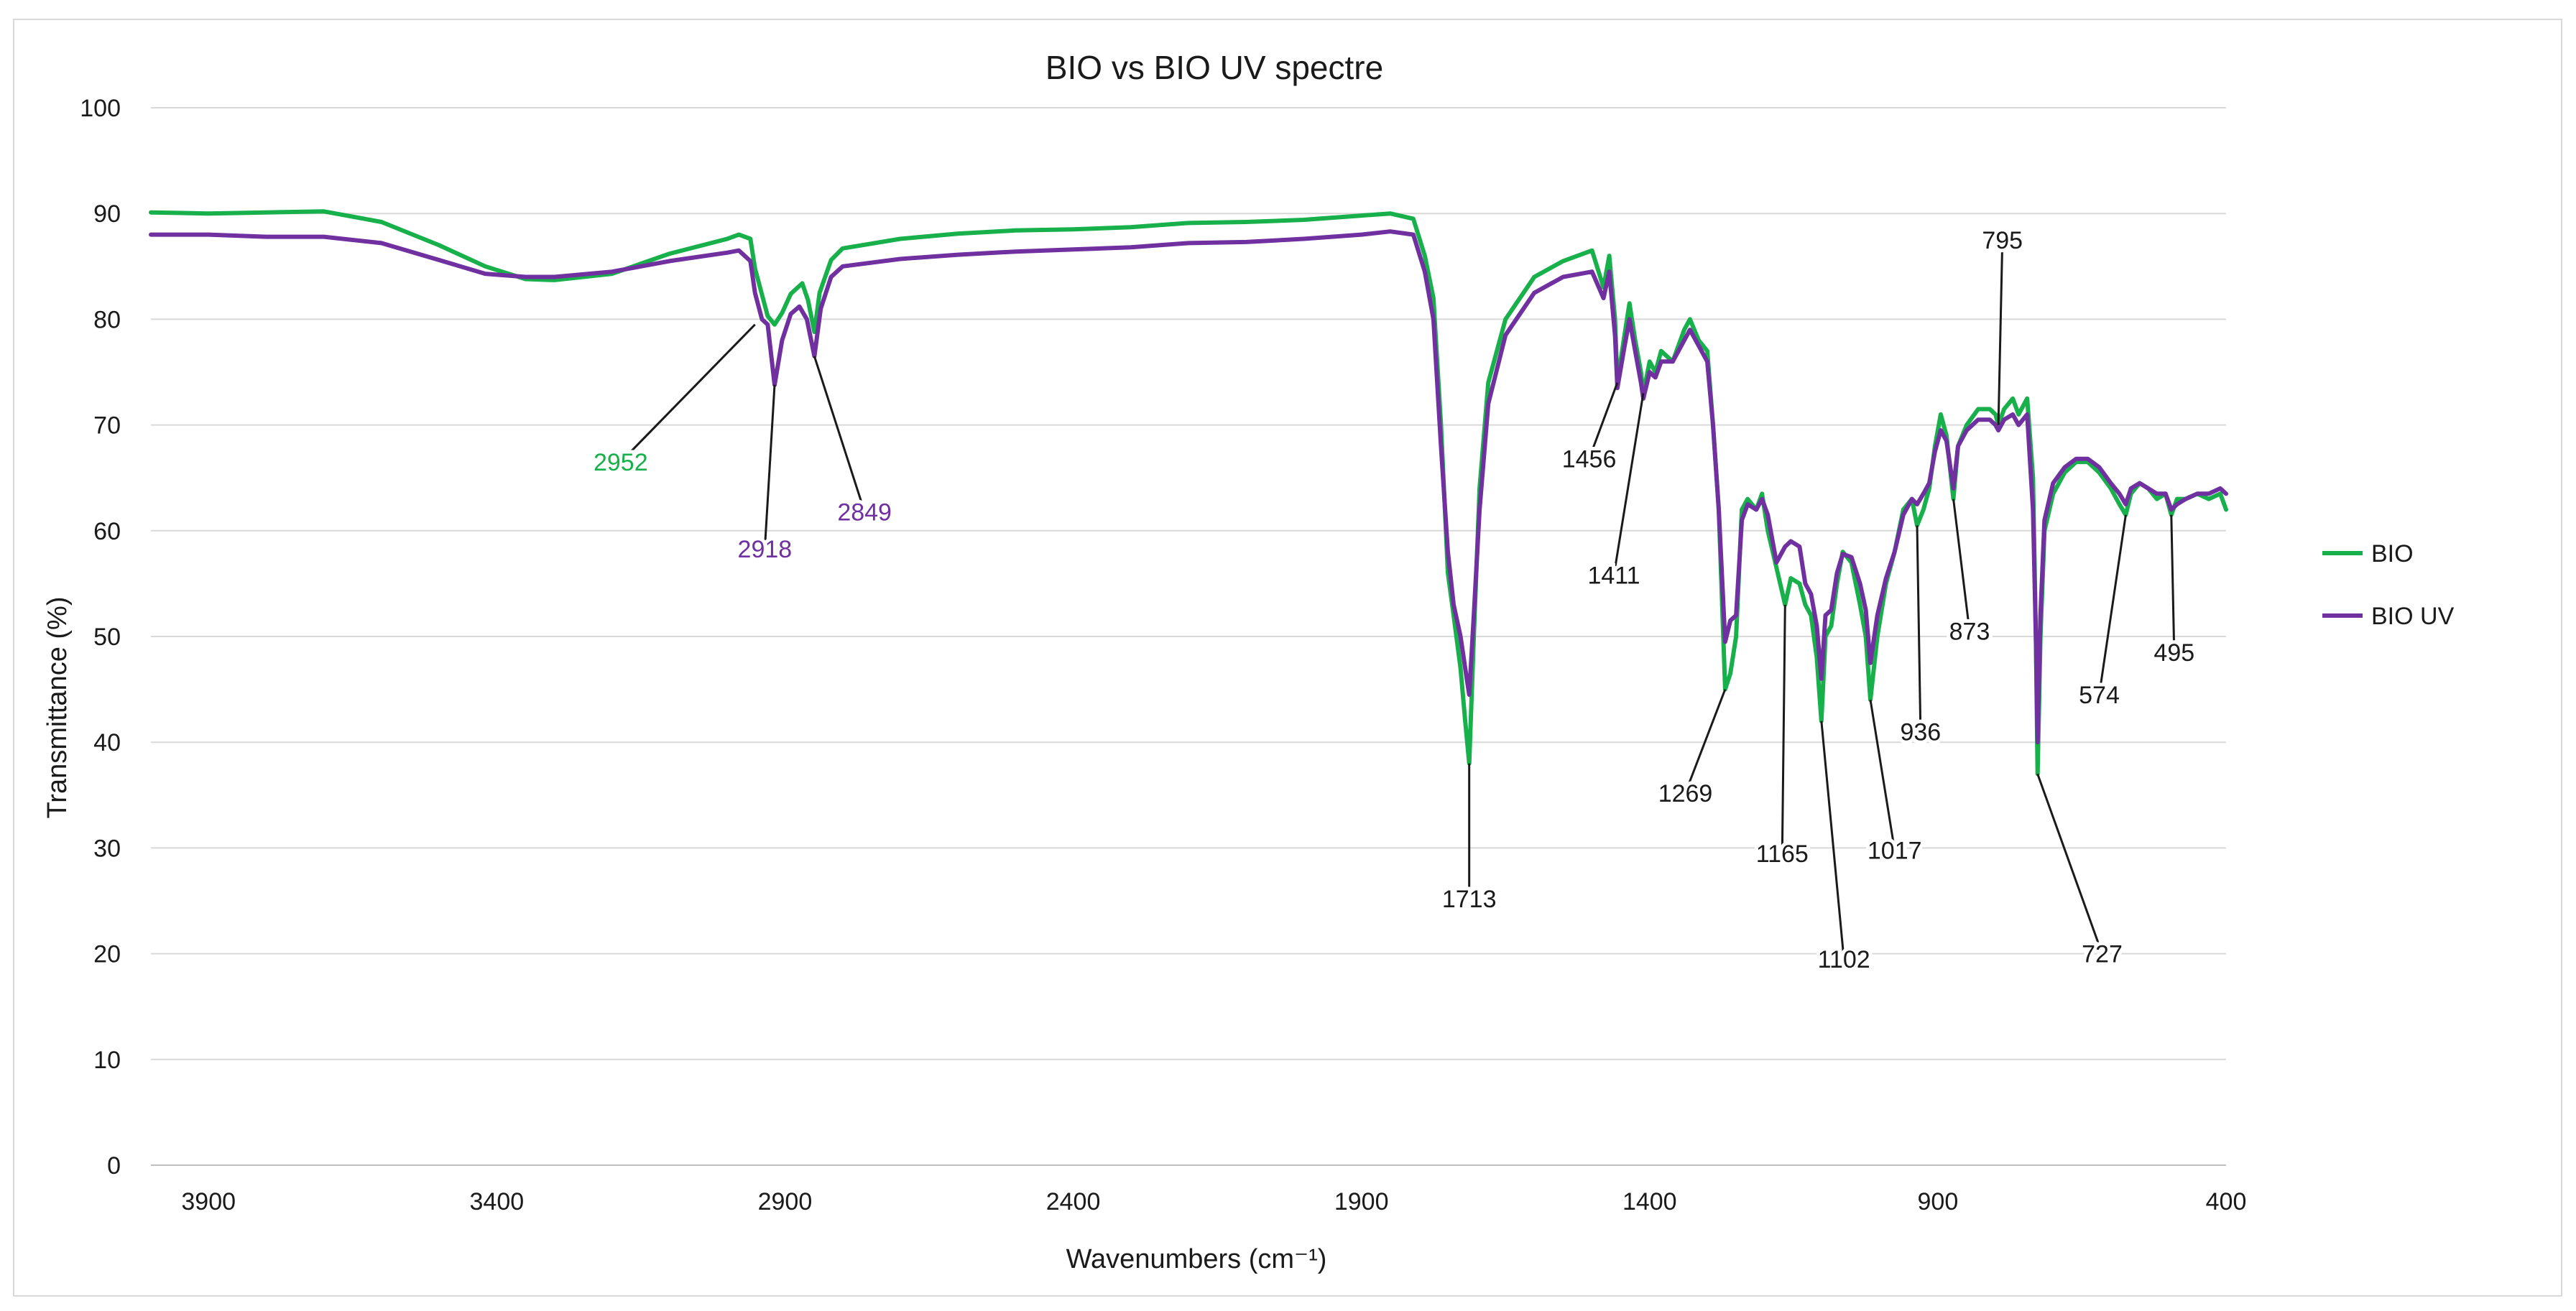 The image size is (2576, 1311). What do you see at coordinates (2392, 554) in the screenshot?
I see `legend-label-bio: BIO` at bounding box center [2392, 554].